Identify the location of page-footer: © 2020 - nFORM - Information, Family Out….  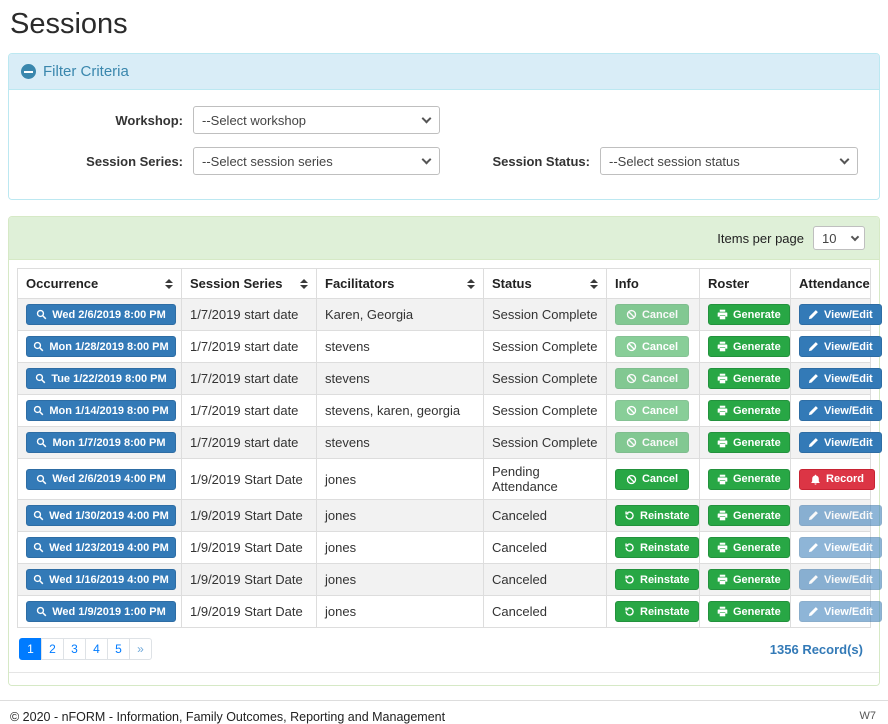
(444, 712).